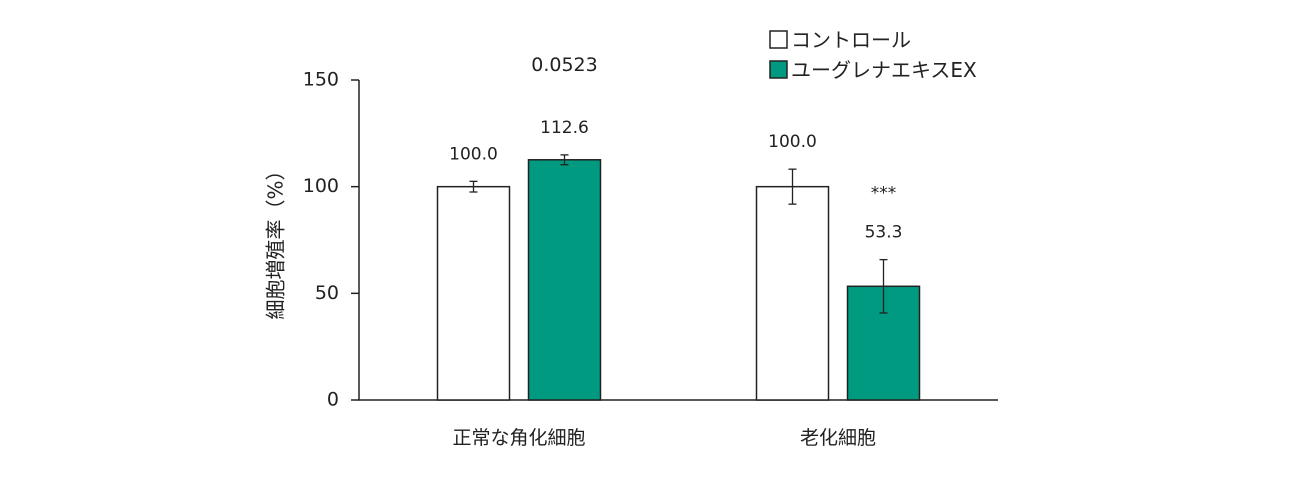 This screenshot has width=1313, height=483. What do you see at coordinates (873, 55) in the screenshot?
I see `legend: コントロール ユーグレナエキスEX` at bounding box center [873, 55].